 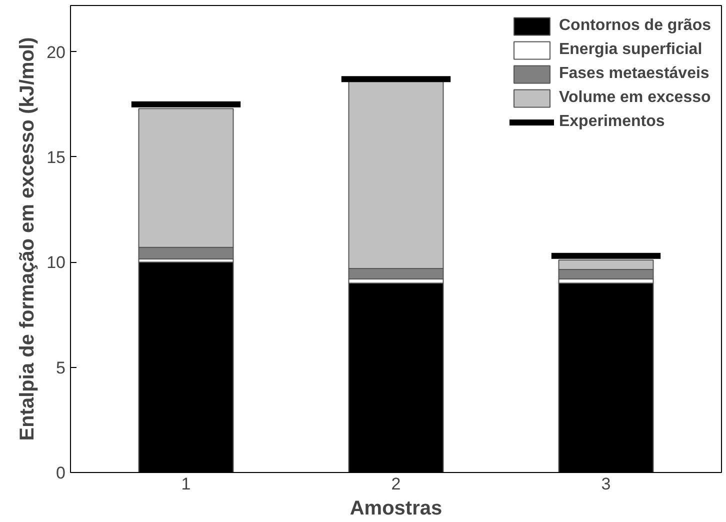 What do you see at coordinates (611, 122) in the screenshot?
I see `legend-label: Experimentos` at bounding box center [611, 122].